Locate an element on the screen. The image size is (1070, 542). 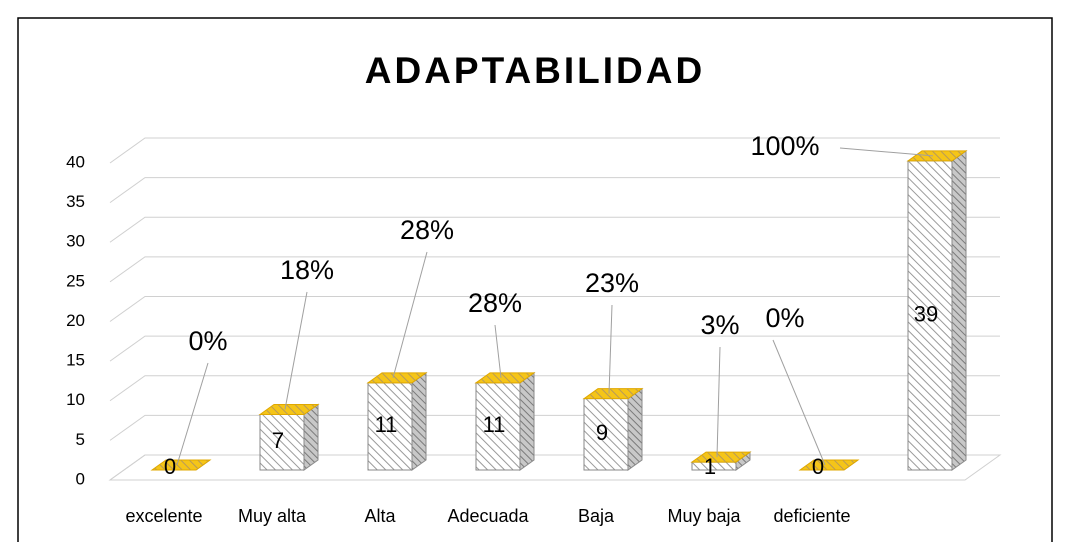
x-tick-label: Baja is located at coordinates (596, 516).